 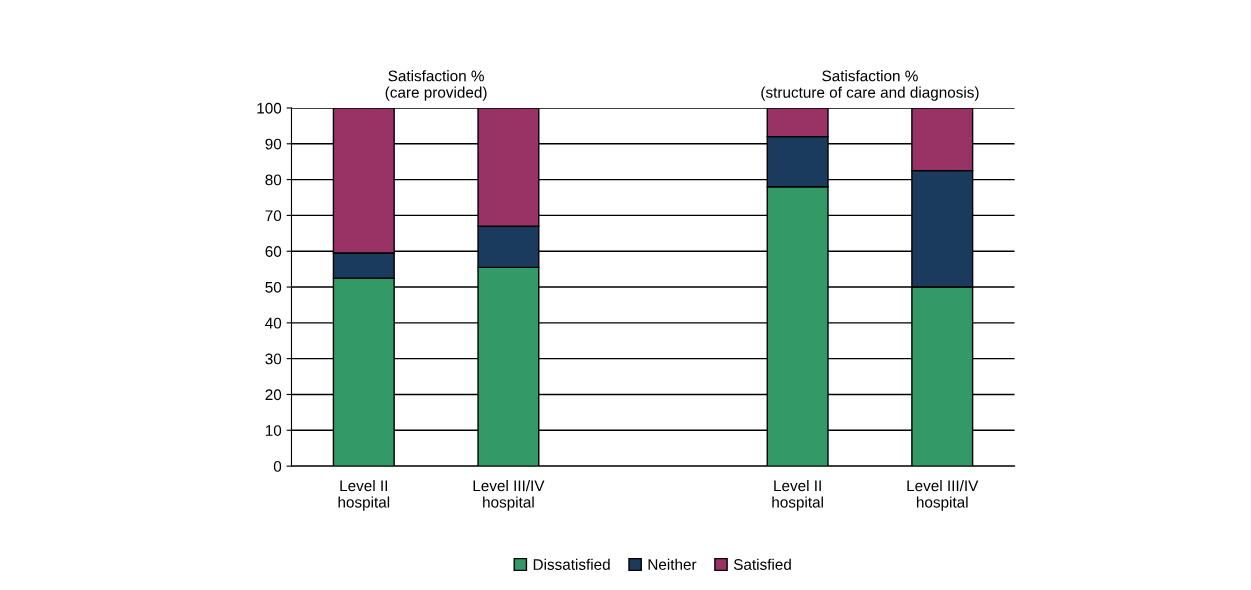 What do you see at coordinates (571, 564) in the screenshot?
I see `legend-label: Dissatisfied` at bounding box center [571, 564].